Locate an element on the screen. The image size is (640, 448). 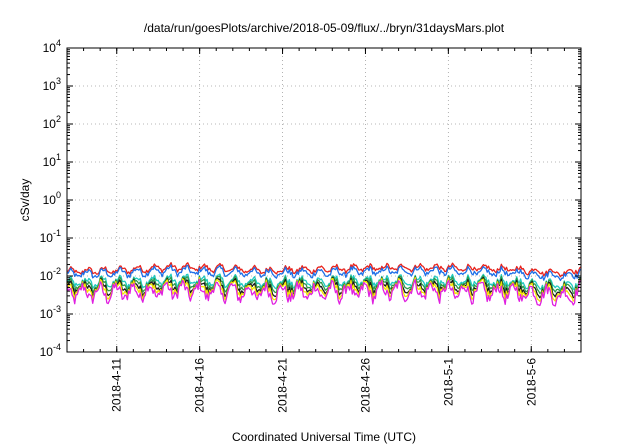
y-tick-label: 10⁻³ is located at coordinates (50, 312).